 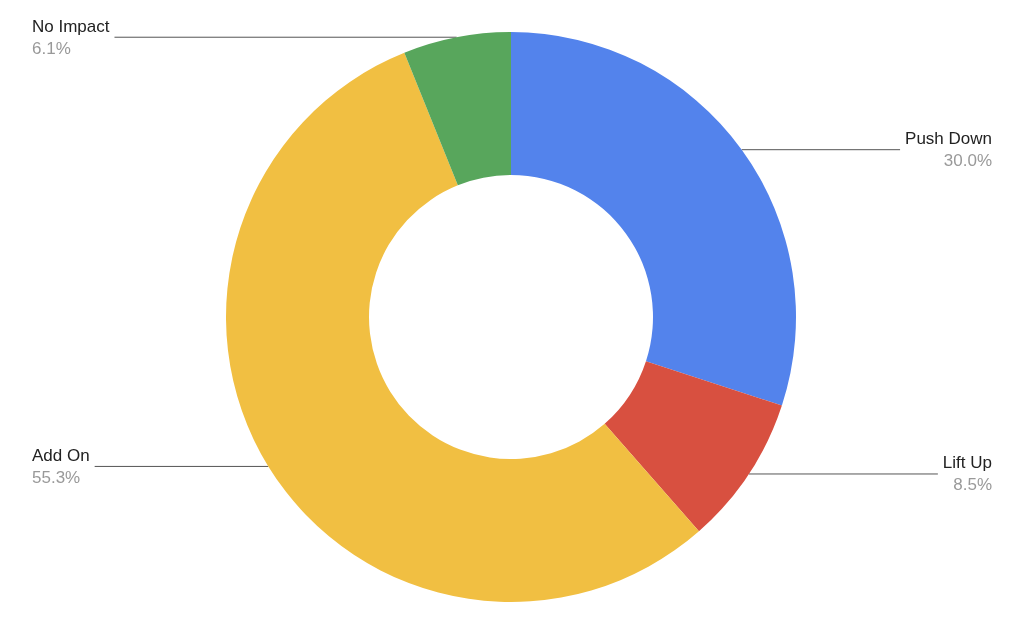 What do you see at coordinates (967, 161) in the screenshot?
I see `data-label: 30.0%` at bounding box center [967, 161].